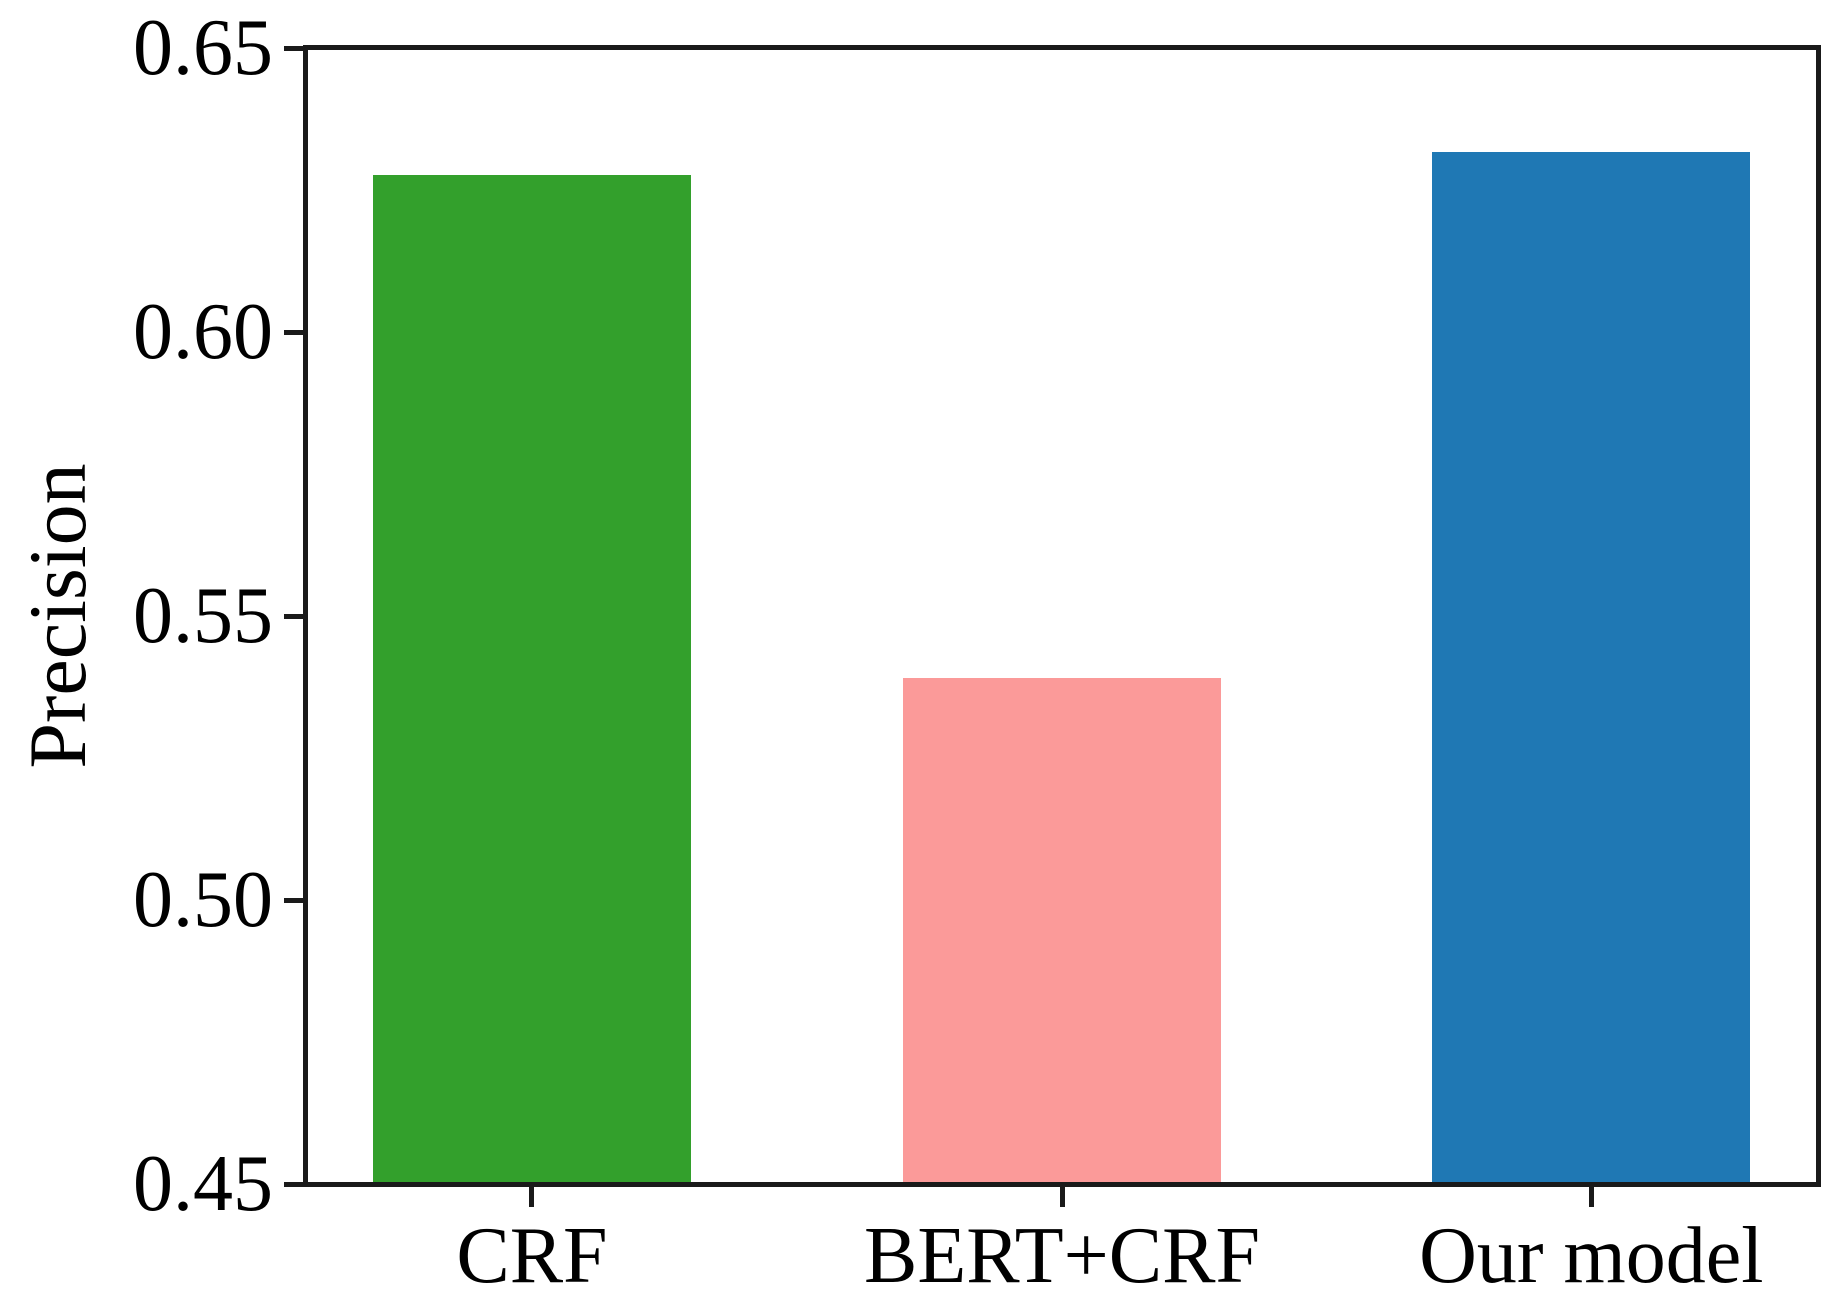 Image resolution: width=1840 pixels, height=1306 pixels. What do you see at coordinates (532, 1256) in the screenshot?
I see `x-tick-label-crf: CRF` at bounding box center [532, 1256].